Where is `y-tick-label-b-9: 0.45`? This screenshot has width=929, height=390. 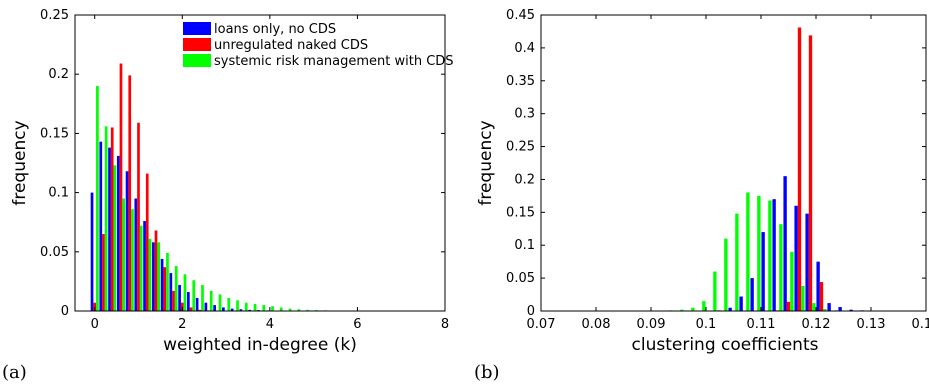
y-tick-label-b-9: 0.45 is located at coordinates (520, 15).